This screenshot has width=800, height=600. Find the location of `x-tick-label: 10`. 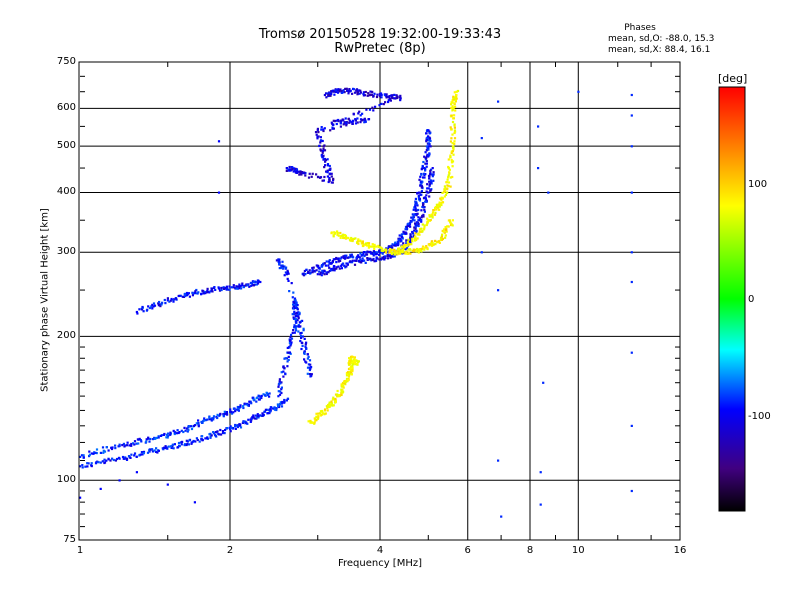

x-tick-label: 10 is located at coordinates (578, 550).